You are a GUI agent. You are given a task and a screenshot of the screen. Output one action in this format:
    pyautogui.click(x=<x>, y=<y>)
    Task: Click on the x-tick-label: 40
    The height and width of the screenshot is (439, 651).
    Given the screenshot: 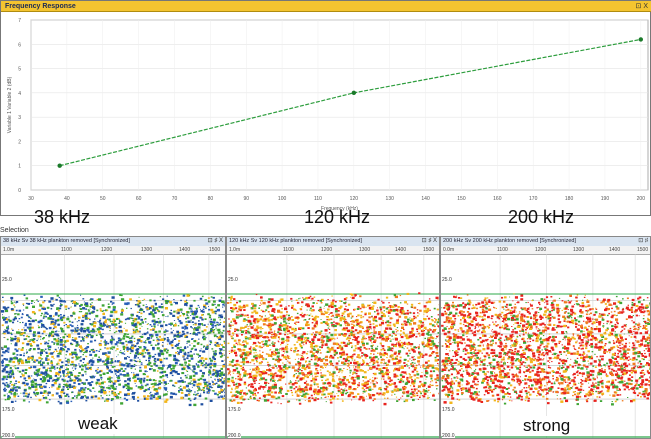 What is the action you would take?
    pyautogui.click(x=67, y=199)
    